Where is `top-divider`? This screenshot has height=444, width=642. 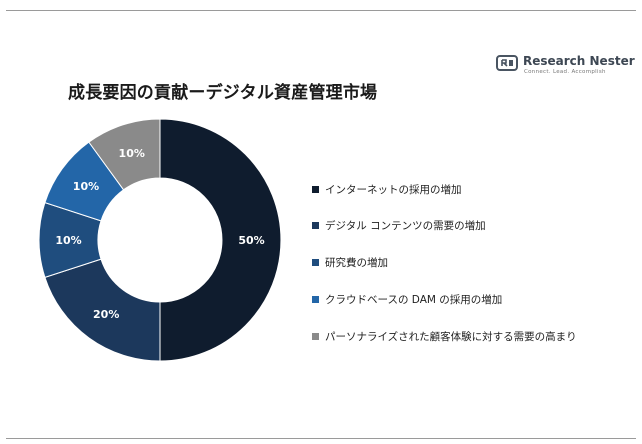 top-divider is located at coordinates (321, 10).